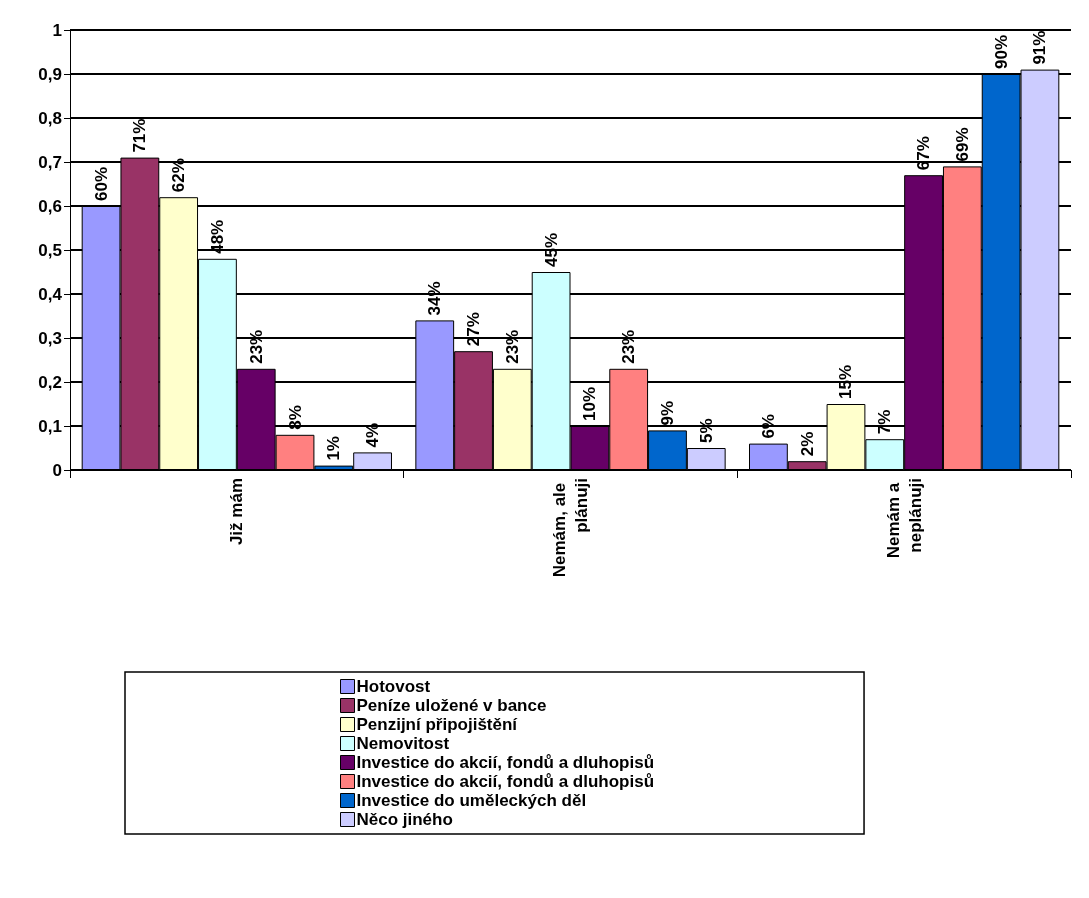  I want to click on data-label: 7%, so click(885, 422).